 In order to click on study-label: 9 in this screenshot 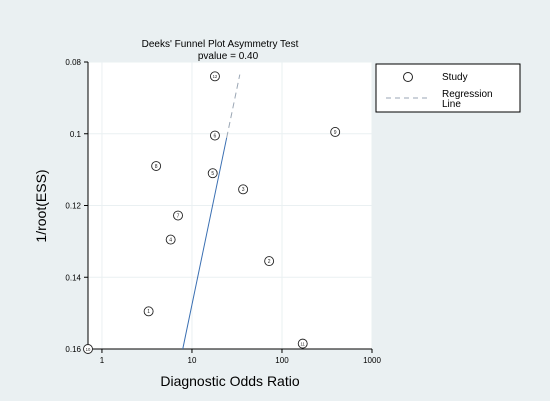, I will do `click(335, 133)`.